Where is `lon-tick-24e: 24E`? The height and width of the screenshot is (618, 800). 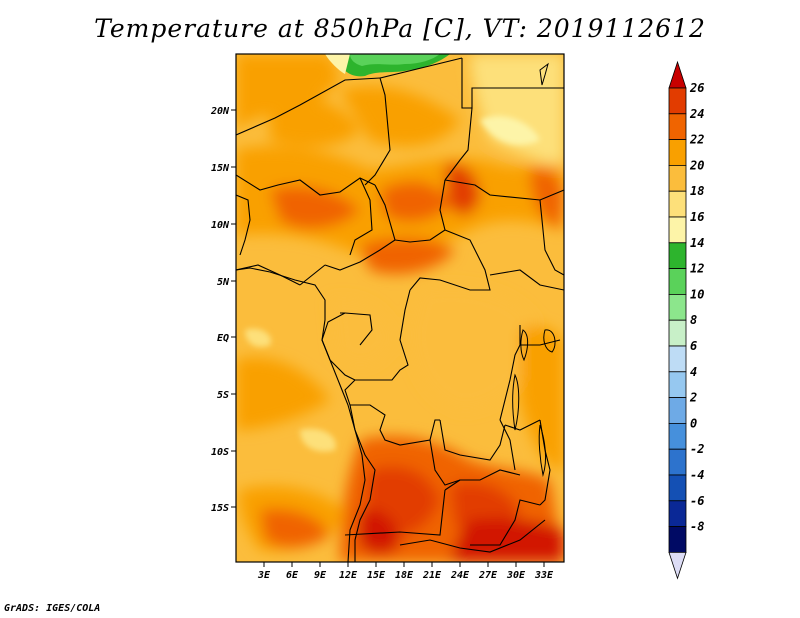
lon-tick-24e: 24E is located at coordinates (460, 571).